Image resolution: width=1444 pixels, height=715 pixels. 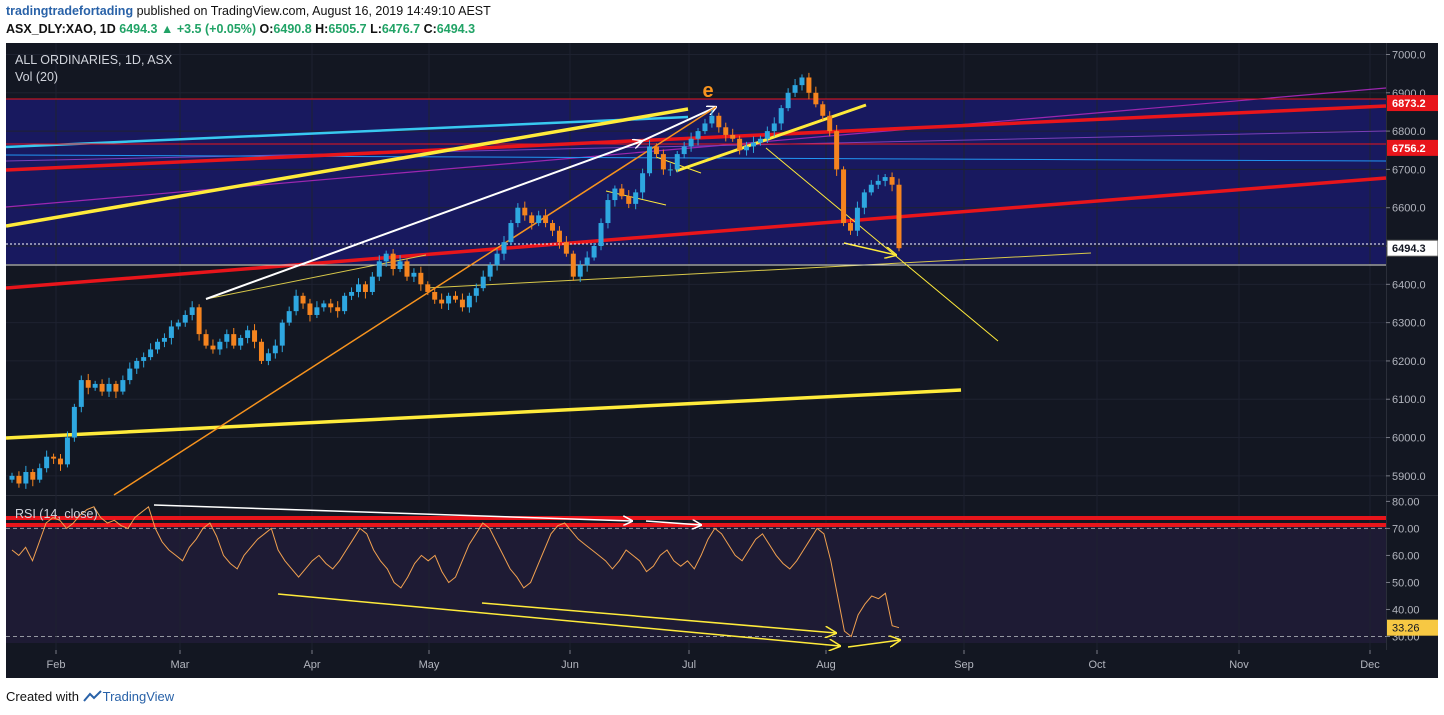 What do you see at coordinates (347, 29) in the screenshot?
I see `high-value: 6505.7` at bounding box center [347, 29].